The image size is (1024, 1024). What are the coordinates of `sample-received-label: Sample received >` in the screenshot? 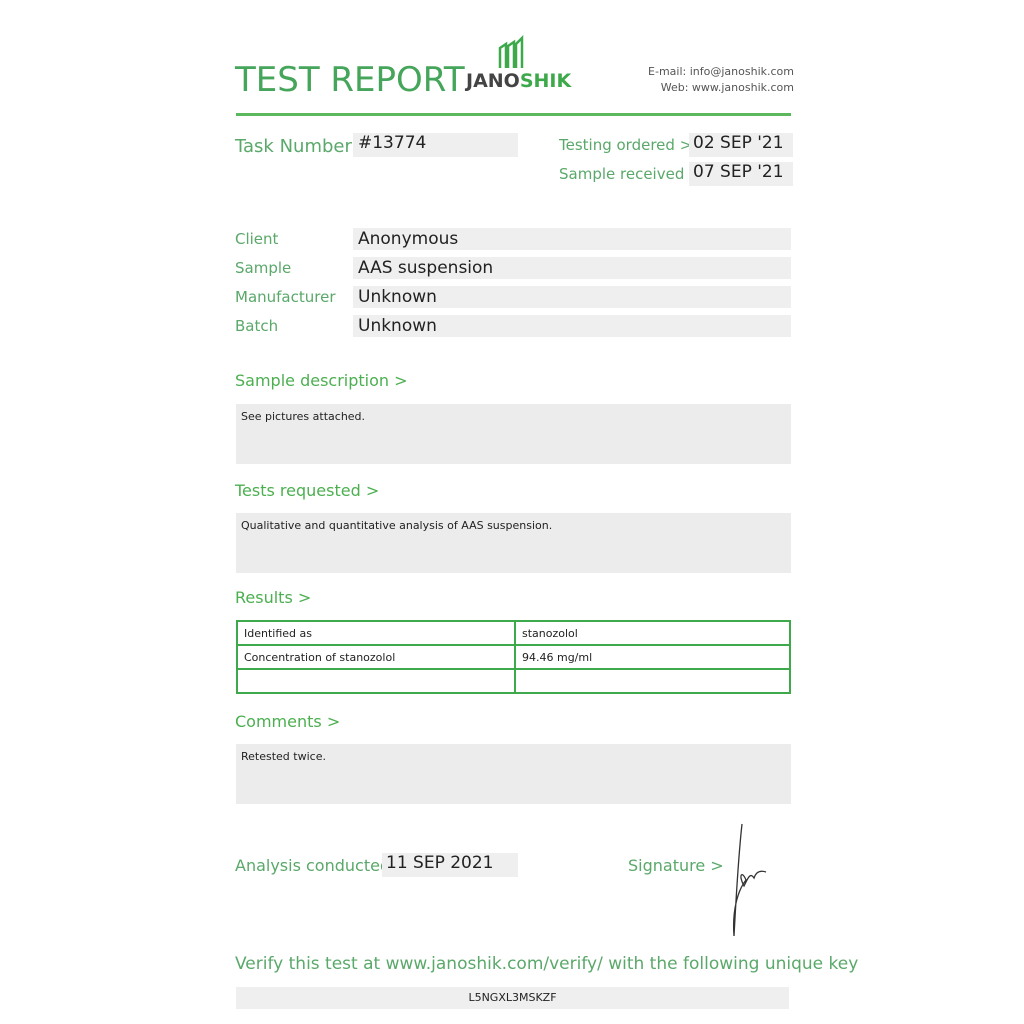 It's located at (630, 174).